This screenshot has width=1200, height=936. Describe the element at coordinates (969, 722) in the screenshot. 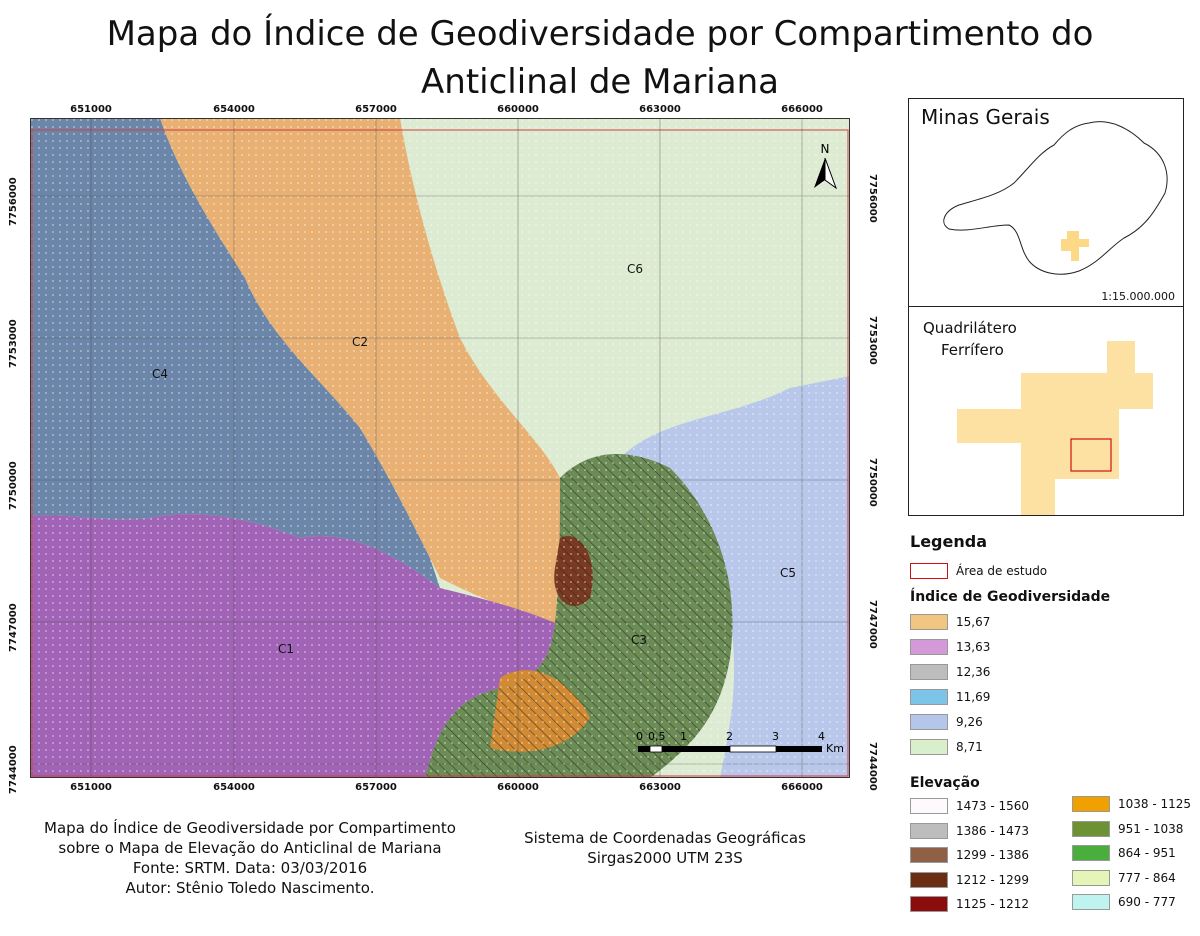

I see `legend-geo-label: 9,26` at that location.